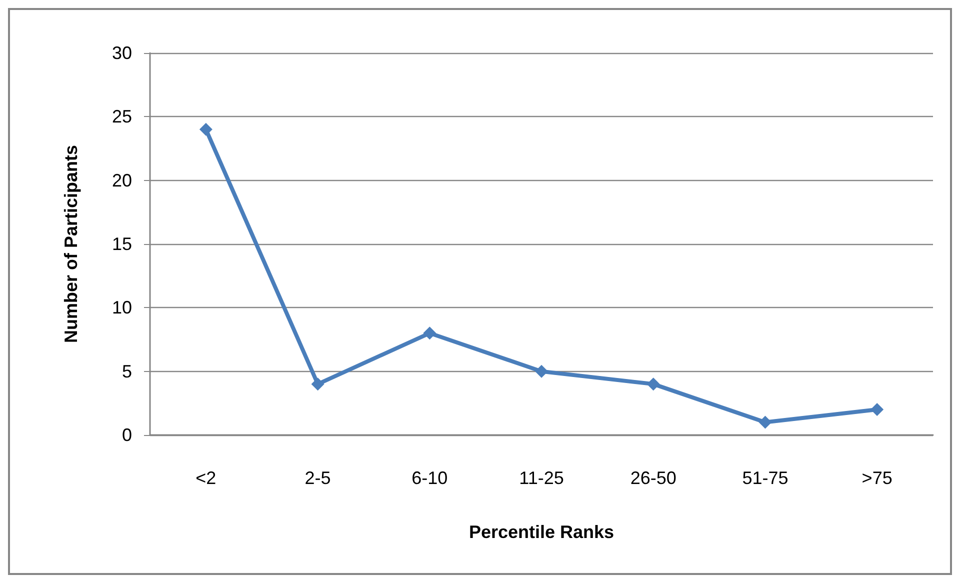 The image size is (960, 583). I want to click on y-tick-label: 10, so click(122, 308).